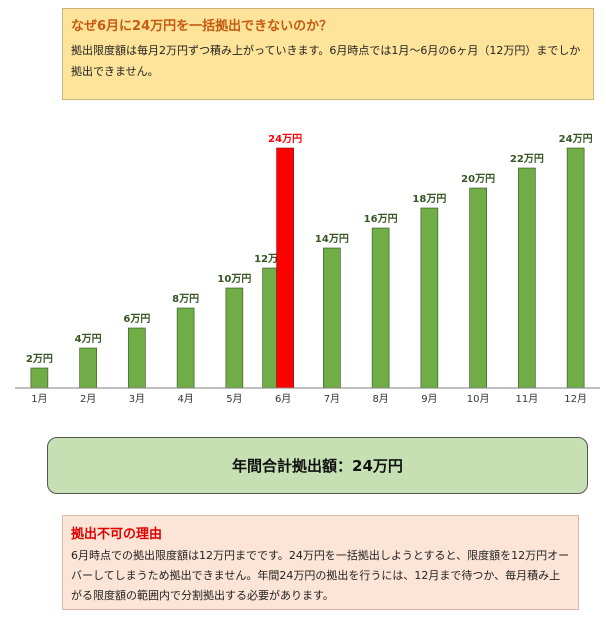 This screenshot has width=606, height=619. What do you see at coordinates (136, 319) in the screenshot?
I see `bar-value-label: 6万円` at bounding box center [136, 319].